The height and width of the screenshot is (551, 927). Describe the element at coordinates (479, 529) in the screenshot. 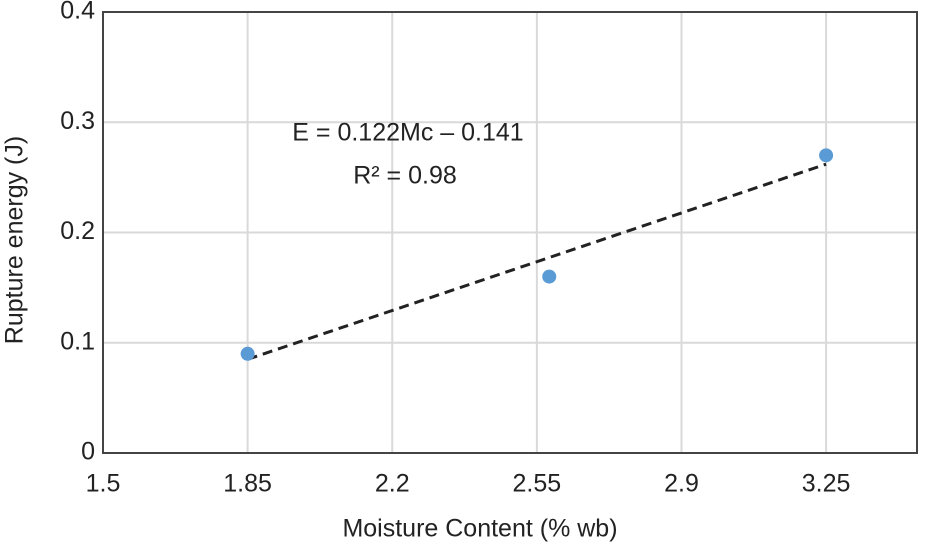

I see `x-axis-label: Moisture Content (% wb)` at that location.